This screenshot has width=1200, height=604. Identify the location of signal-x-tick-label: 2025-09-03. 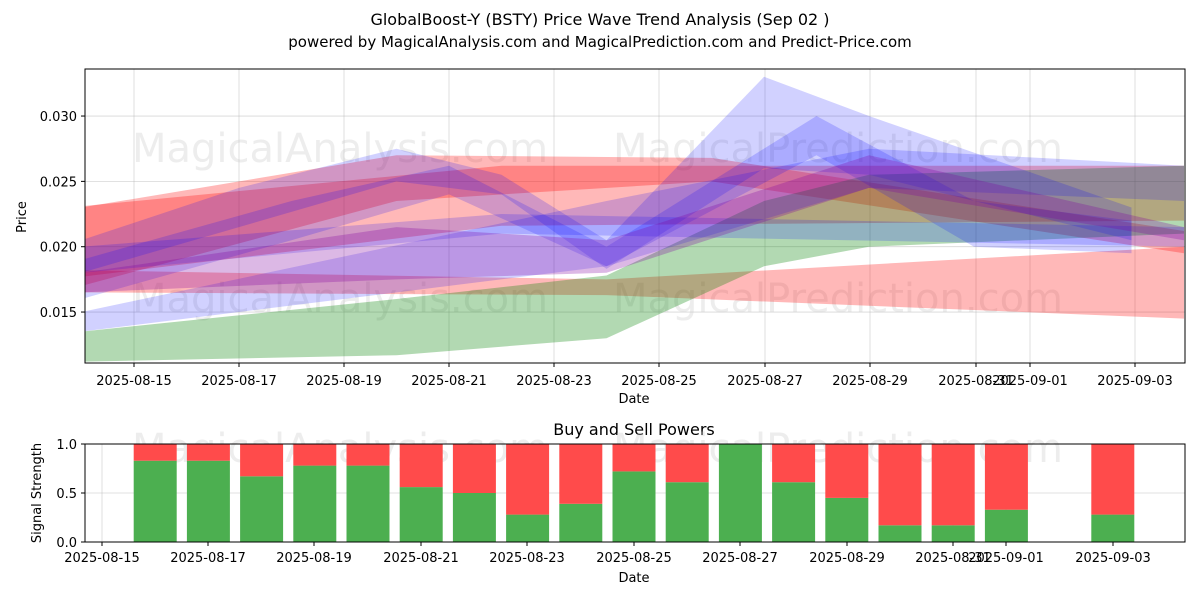
(1113, 558).